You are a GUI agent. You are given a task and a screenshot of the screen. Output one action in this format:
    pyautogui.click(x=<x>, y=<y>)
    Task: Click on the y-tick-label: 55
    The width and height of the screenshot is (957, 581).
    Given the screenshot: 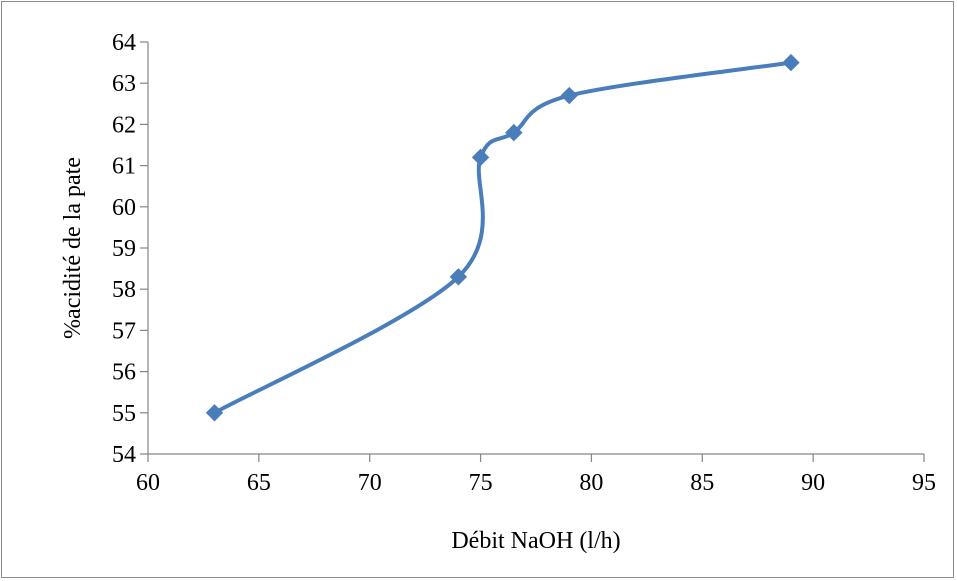 What is the action you would take?
    pyautogui.click(x=124, y=414)
    